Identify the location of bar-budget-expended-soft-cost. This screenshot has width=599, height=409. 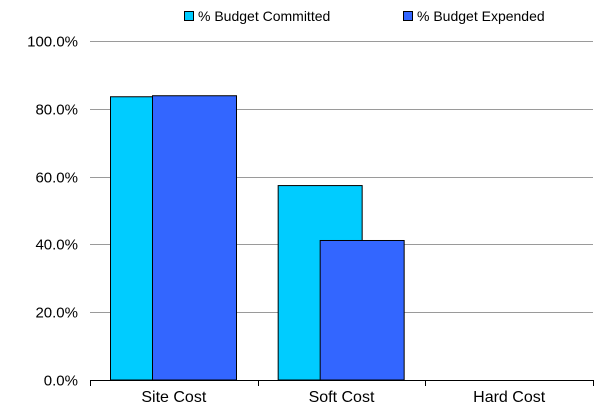
(362, 310).